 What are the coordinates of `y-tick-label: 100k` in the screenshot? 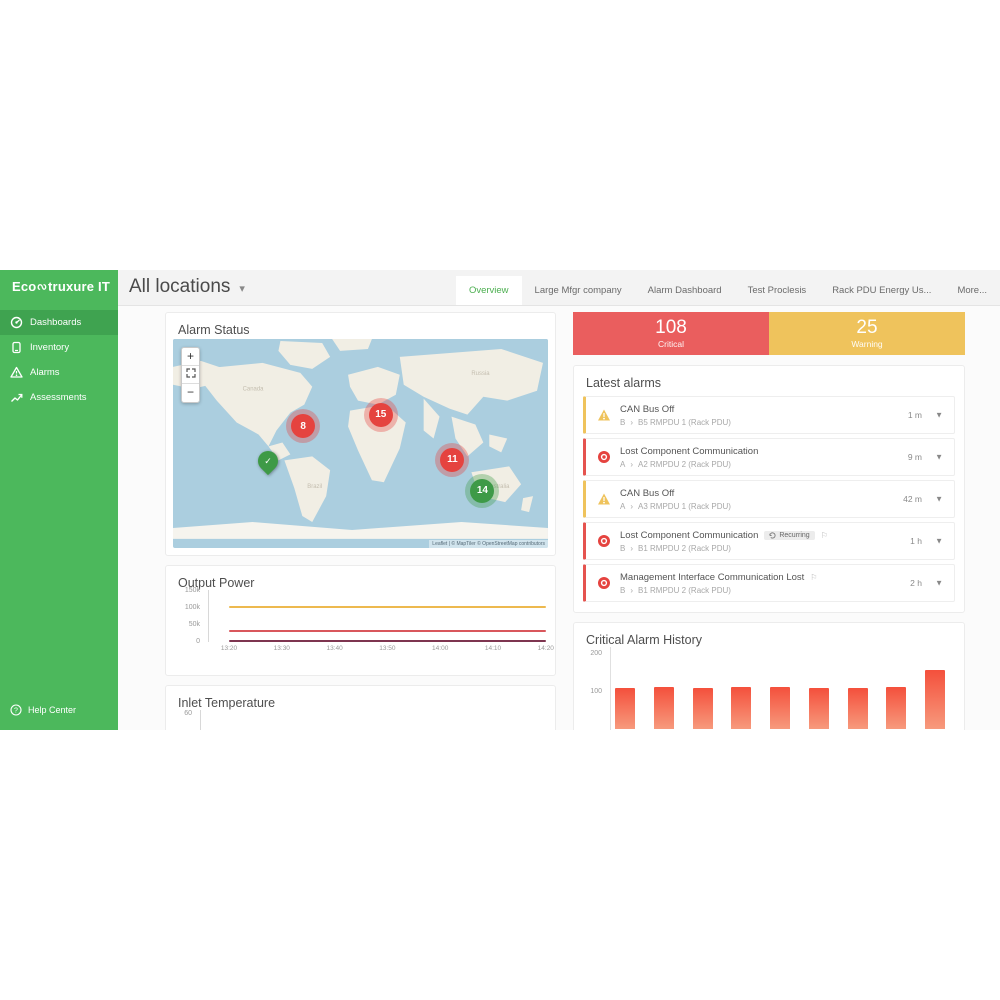 It's located at (192, 607).